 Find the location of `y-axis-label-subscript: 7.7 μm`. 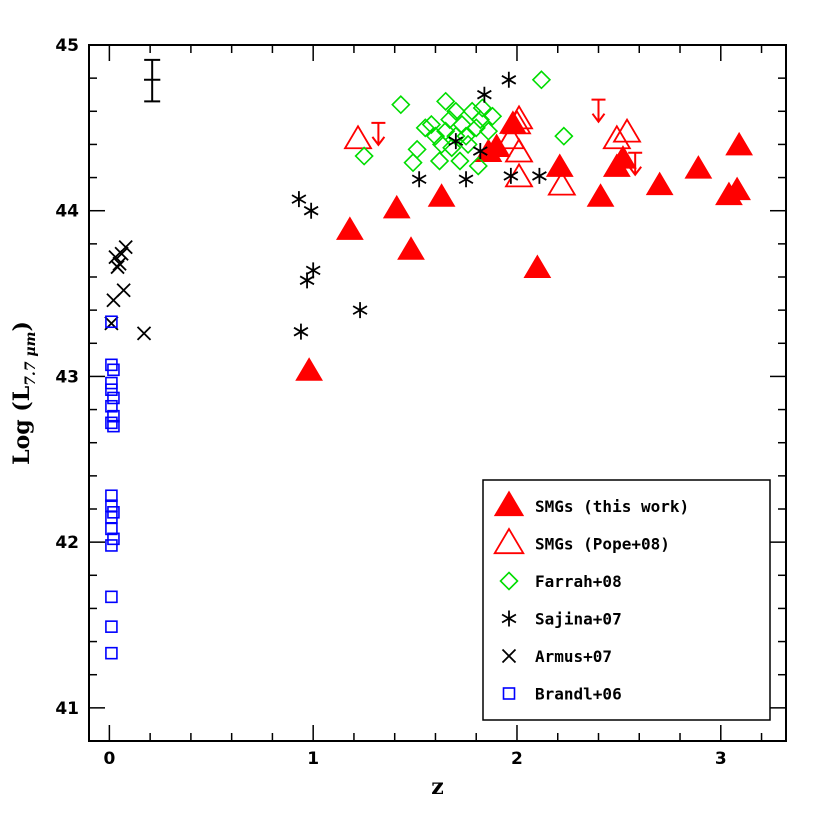

y-axis-label-subscript: 7.7 μm is located at coordinates (31, 359).